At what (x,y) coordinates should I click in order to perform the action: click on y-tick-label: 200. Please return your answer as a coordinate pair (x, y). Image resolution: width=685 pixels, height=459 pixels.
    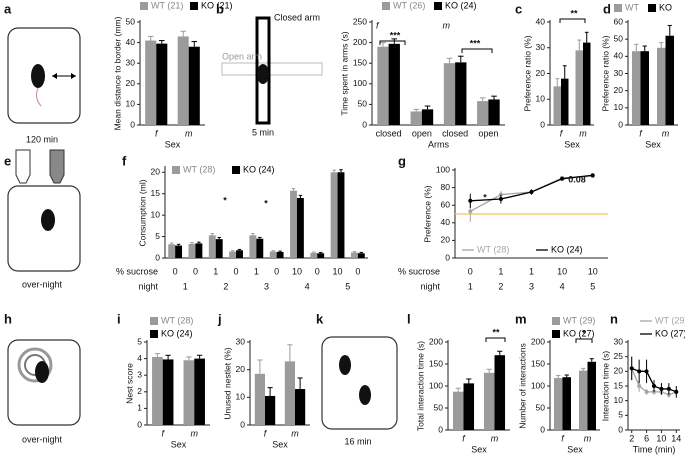
    Looking at the image, I should click on (538, 341).